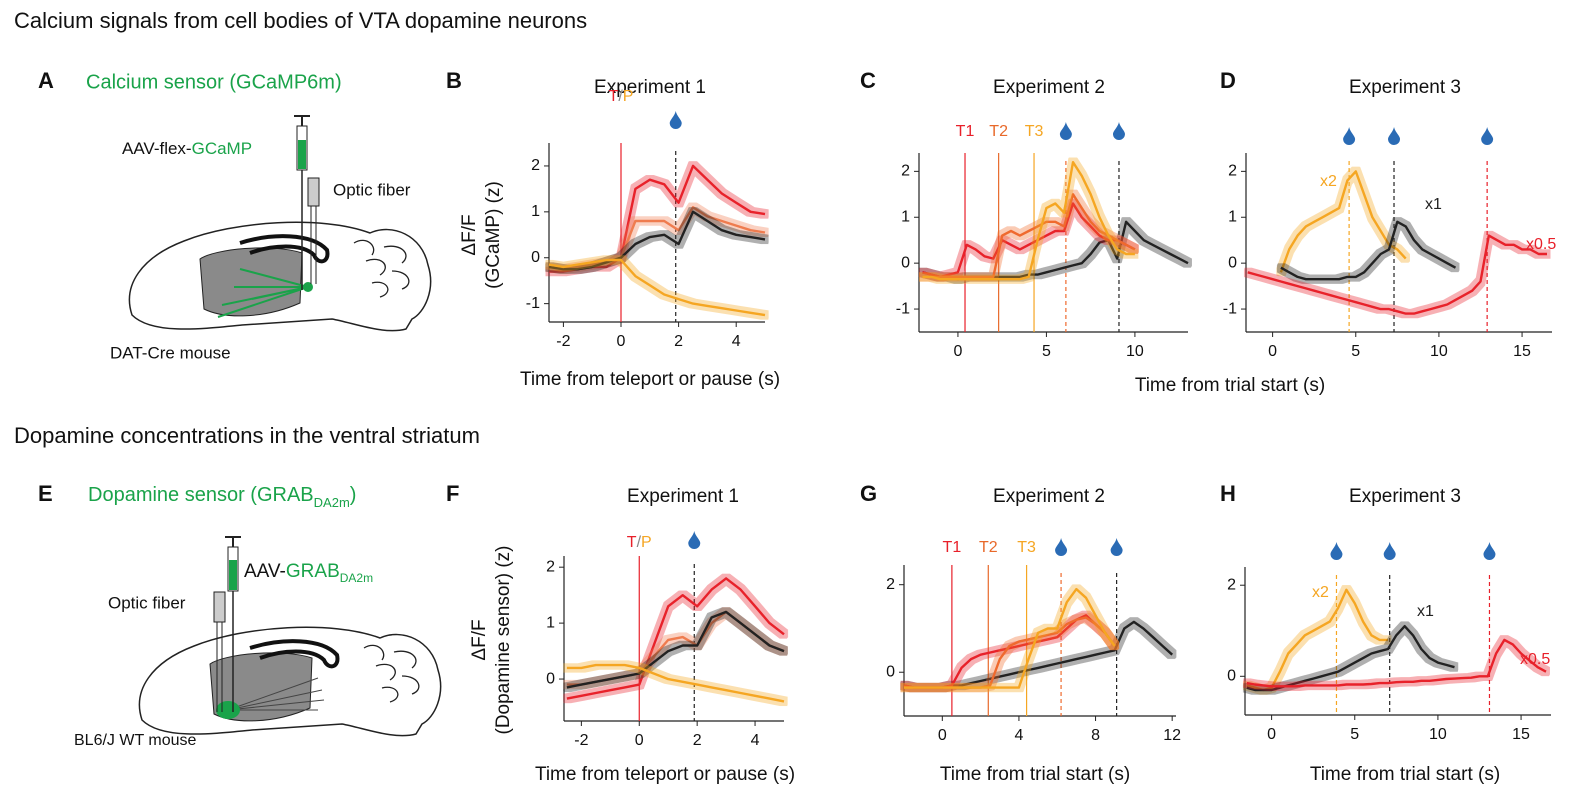 The height and width of the screenshot is (811, 1579). Describe the element at coordinates (868, 80) in the screenshot. I see `panel-label: C` at that location.